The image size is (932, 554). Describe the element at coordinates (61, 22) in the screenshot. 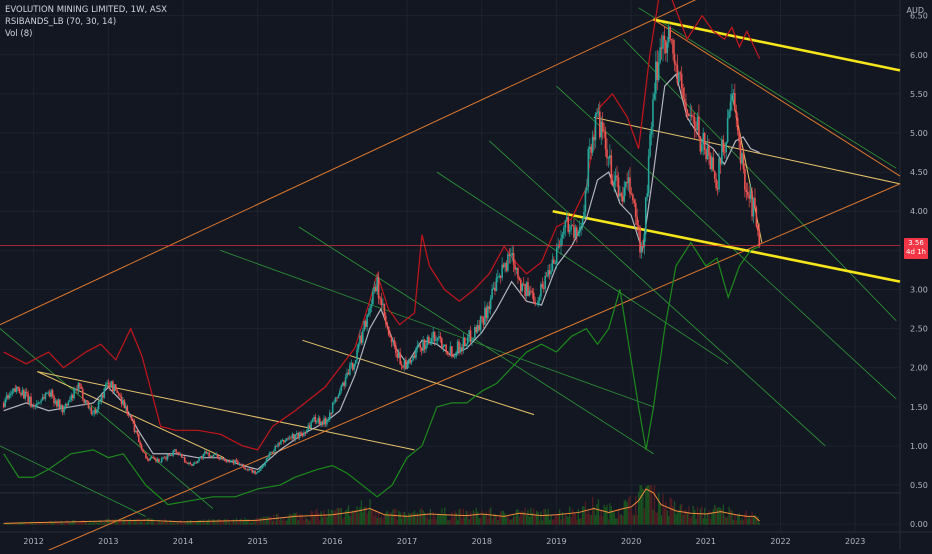

I see `indicator-label-rsibands: RSIBANDS_LB (70, 30, 14)` at that location.